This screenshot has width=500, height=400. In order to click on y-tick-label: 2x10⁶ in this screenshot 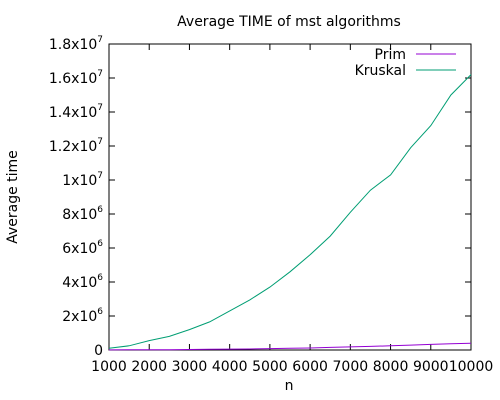, I will do `click(82, 316)`.